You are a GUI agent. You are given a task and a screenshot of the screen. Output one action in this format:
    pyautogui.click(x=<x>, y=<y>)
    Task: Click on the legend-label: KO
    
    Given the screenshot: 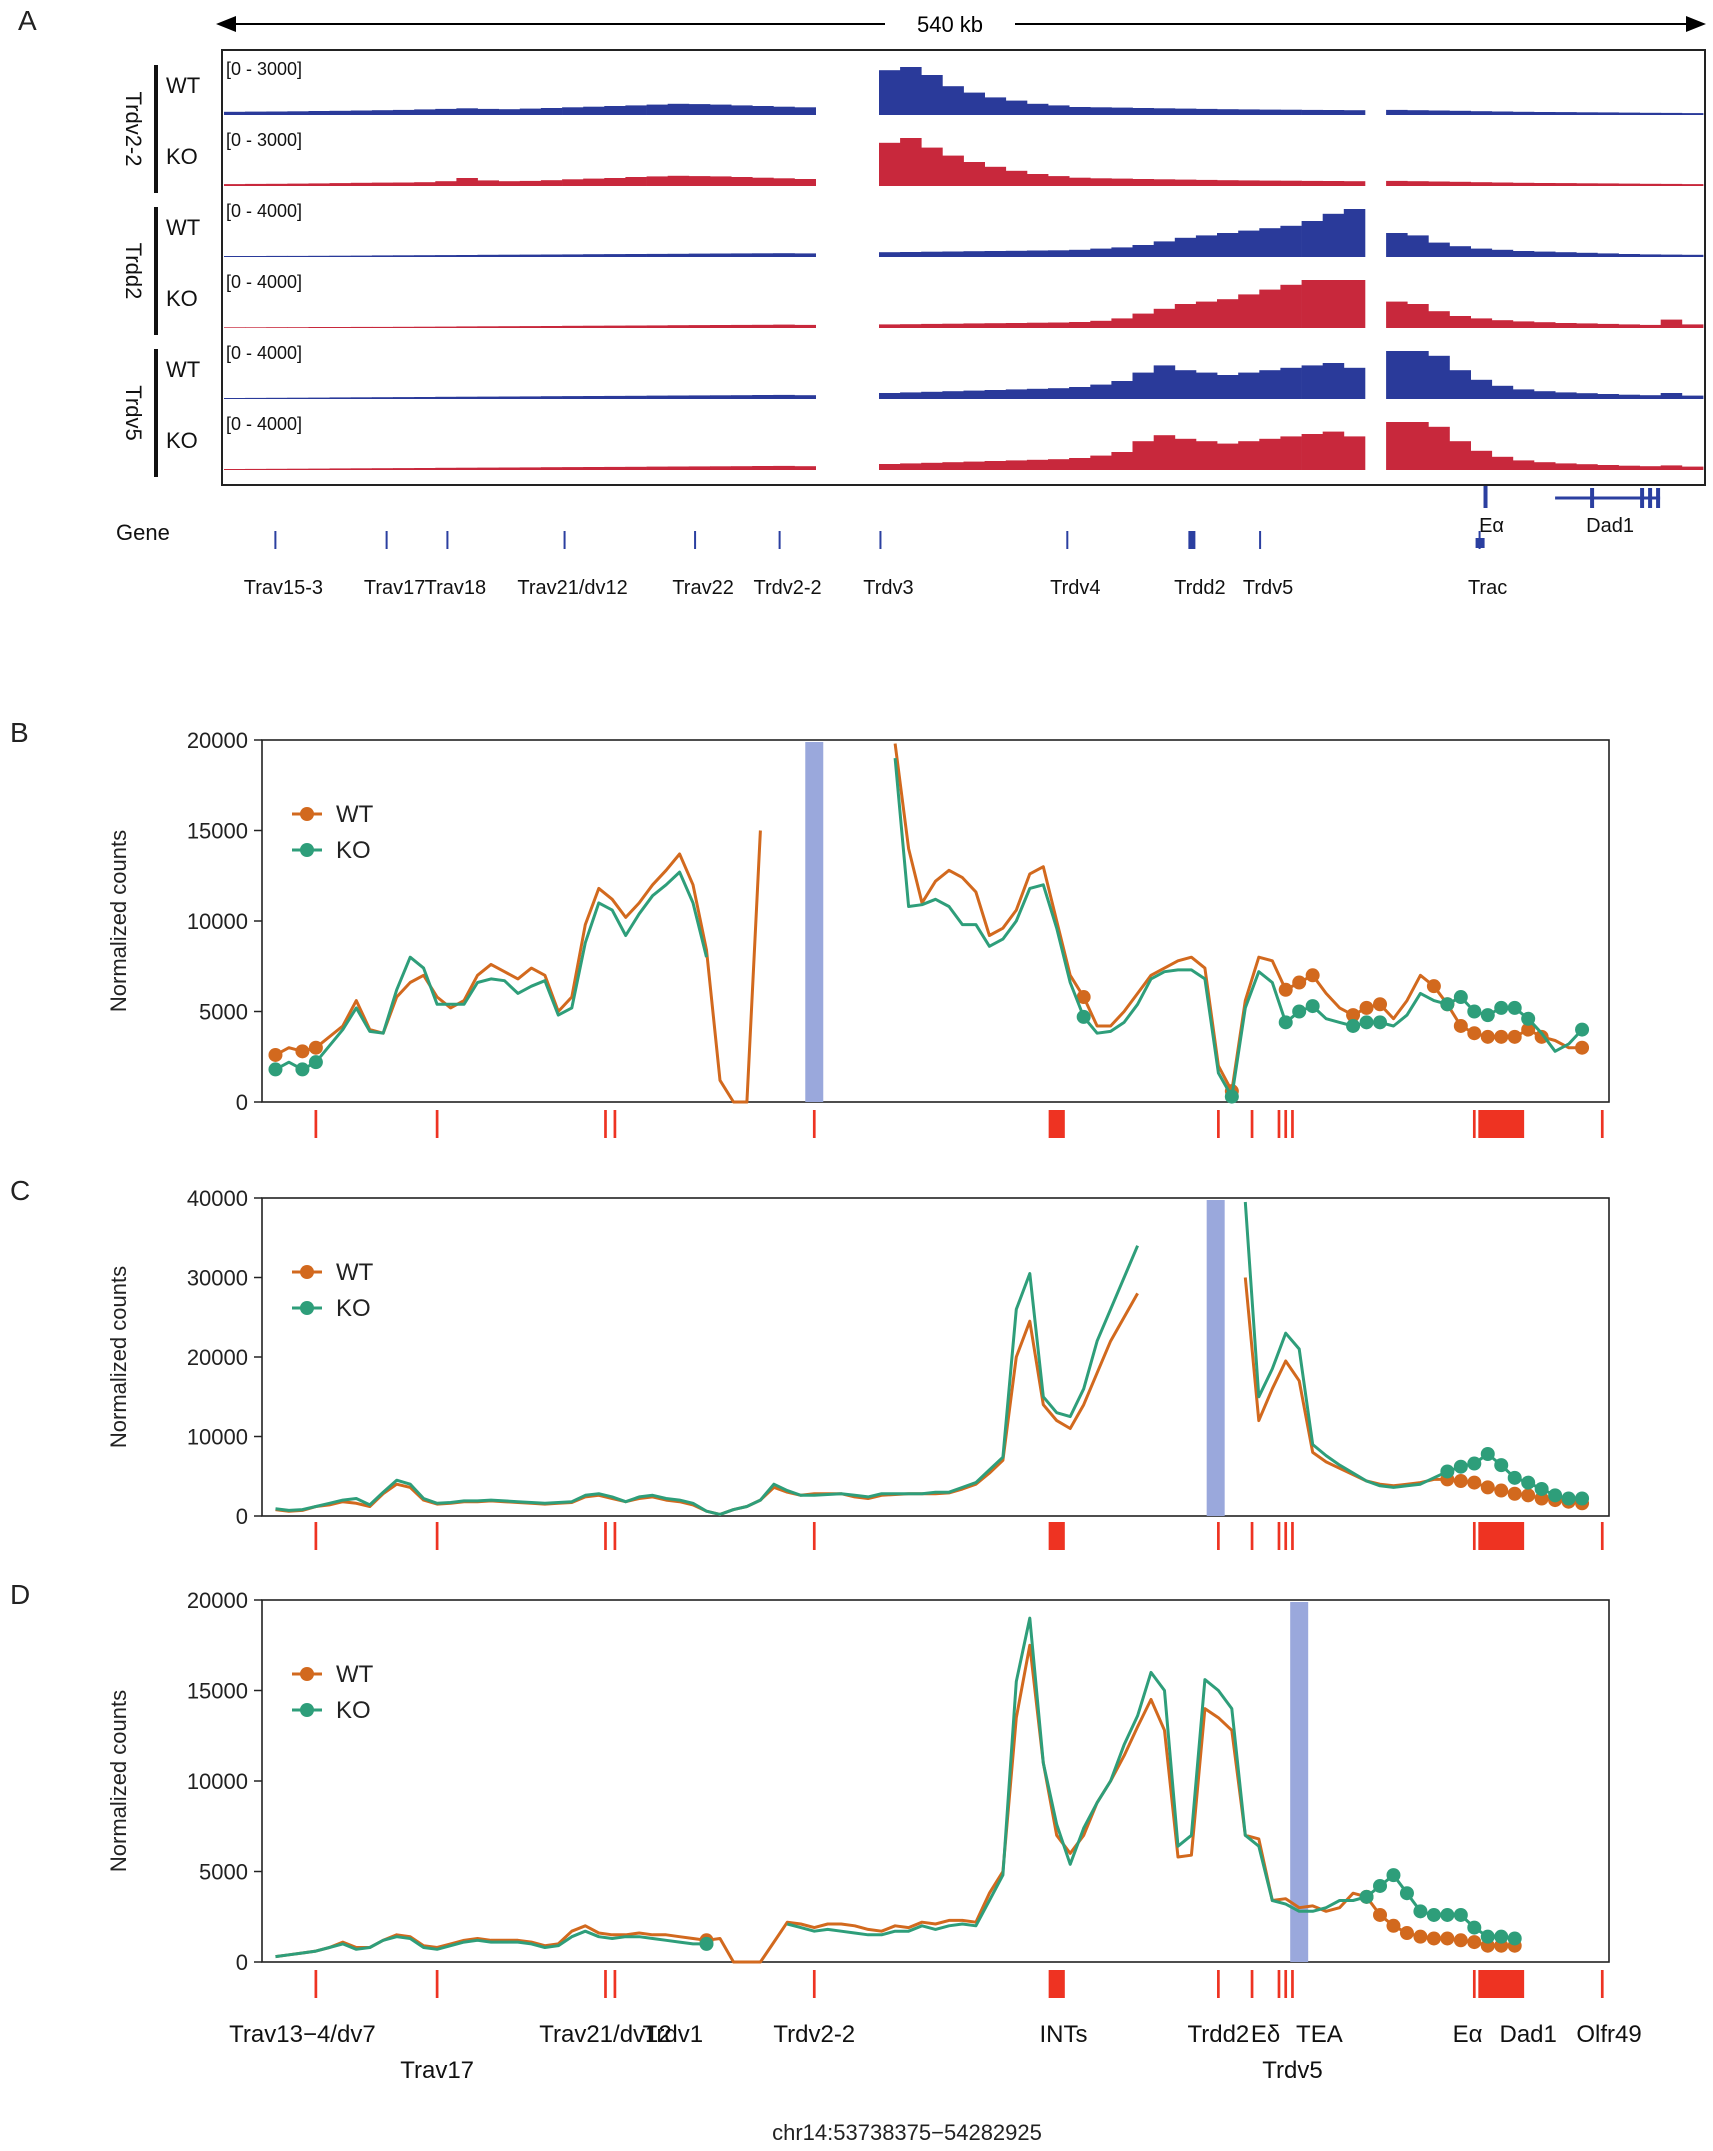 What is the action you would take?
    pyautogui.click(x=353, y=1710)
    